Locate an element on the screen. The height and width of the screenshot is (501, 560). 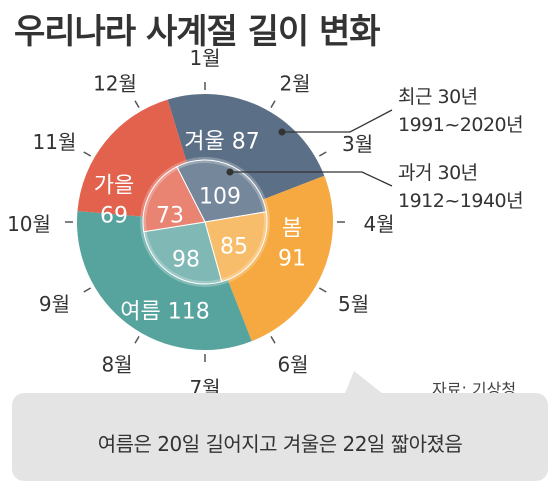
month-label-6: 6월 is located at coordinates (292, 365).